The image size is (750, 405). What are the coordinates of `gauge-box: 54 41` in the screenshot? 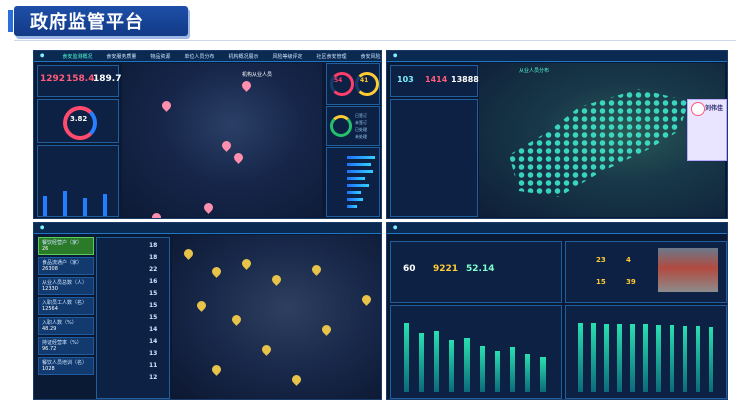 It's located at (353, 84).